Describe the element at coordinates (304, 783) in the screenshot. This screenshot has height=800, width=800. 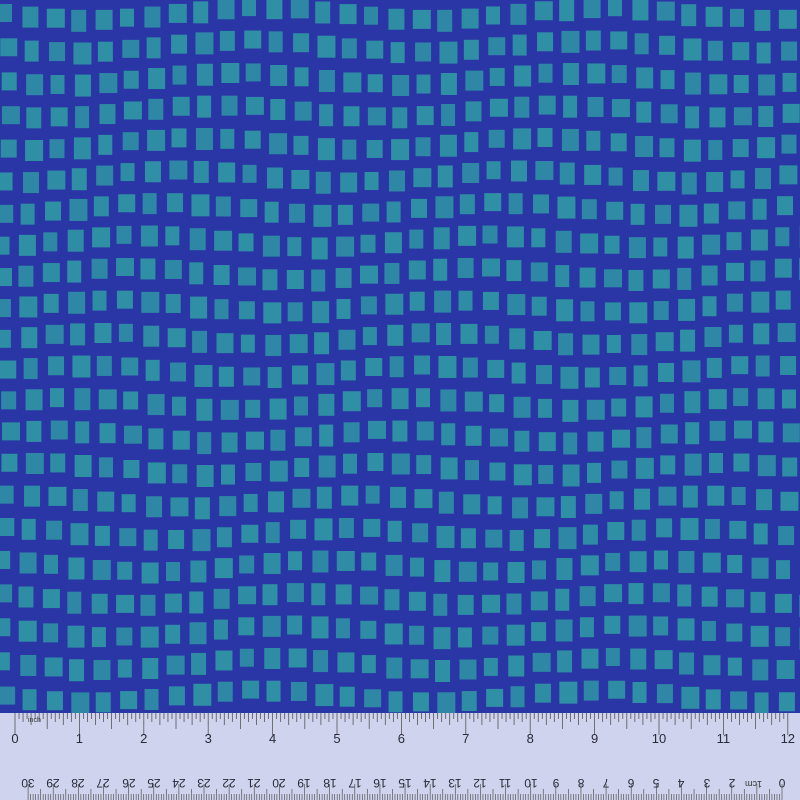
I see `cm-label: 19` at that location.